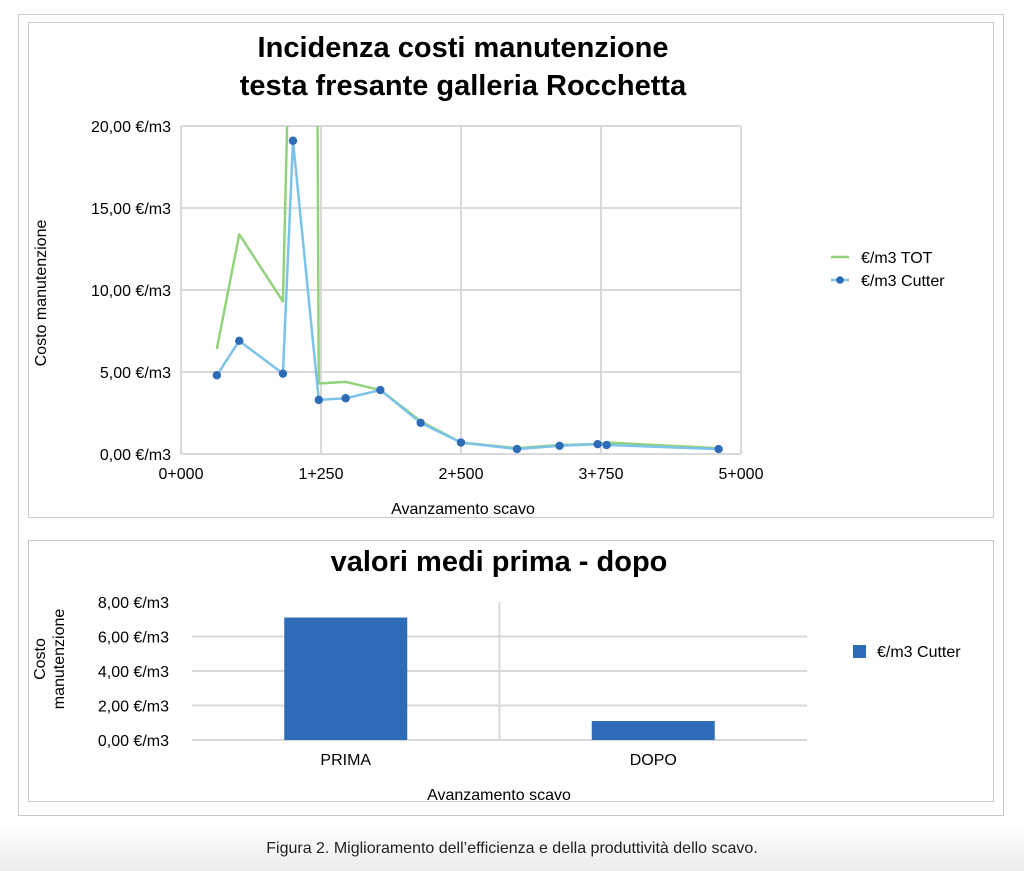 This screenshot has height=871, width=1024. What do you see at coordinates (181, 474) in the screenshot?
I see `chart1-x-tick-label: 0+000` at bounding box center [181, 474].